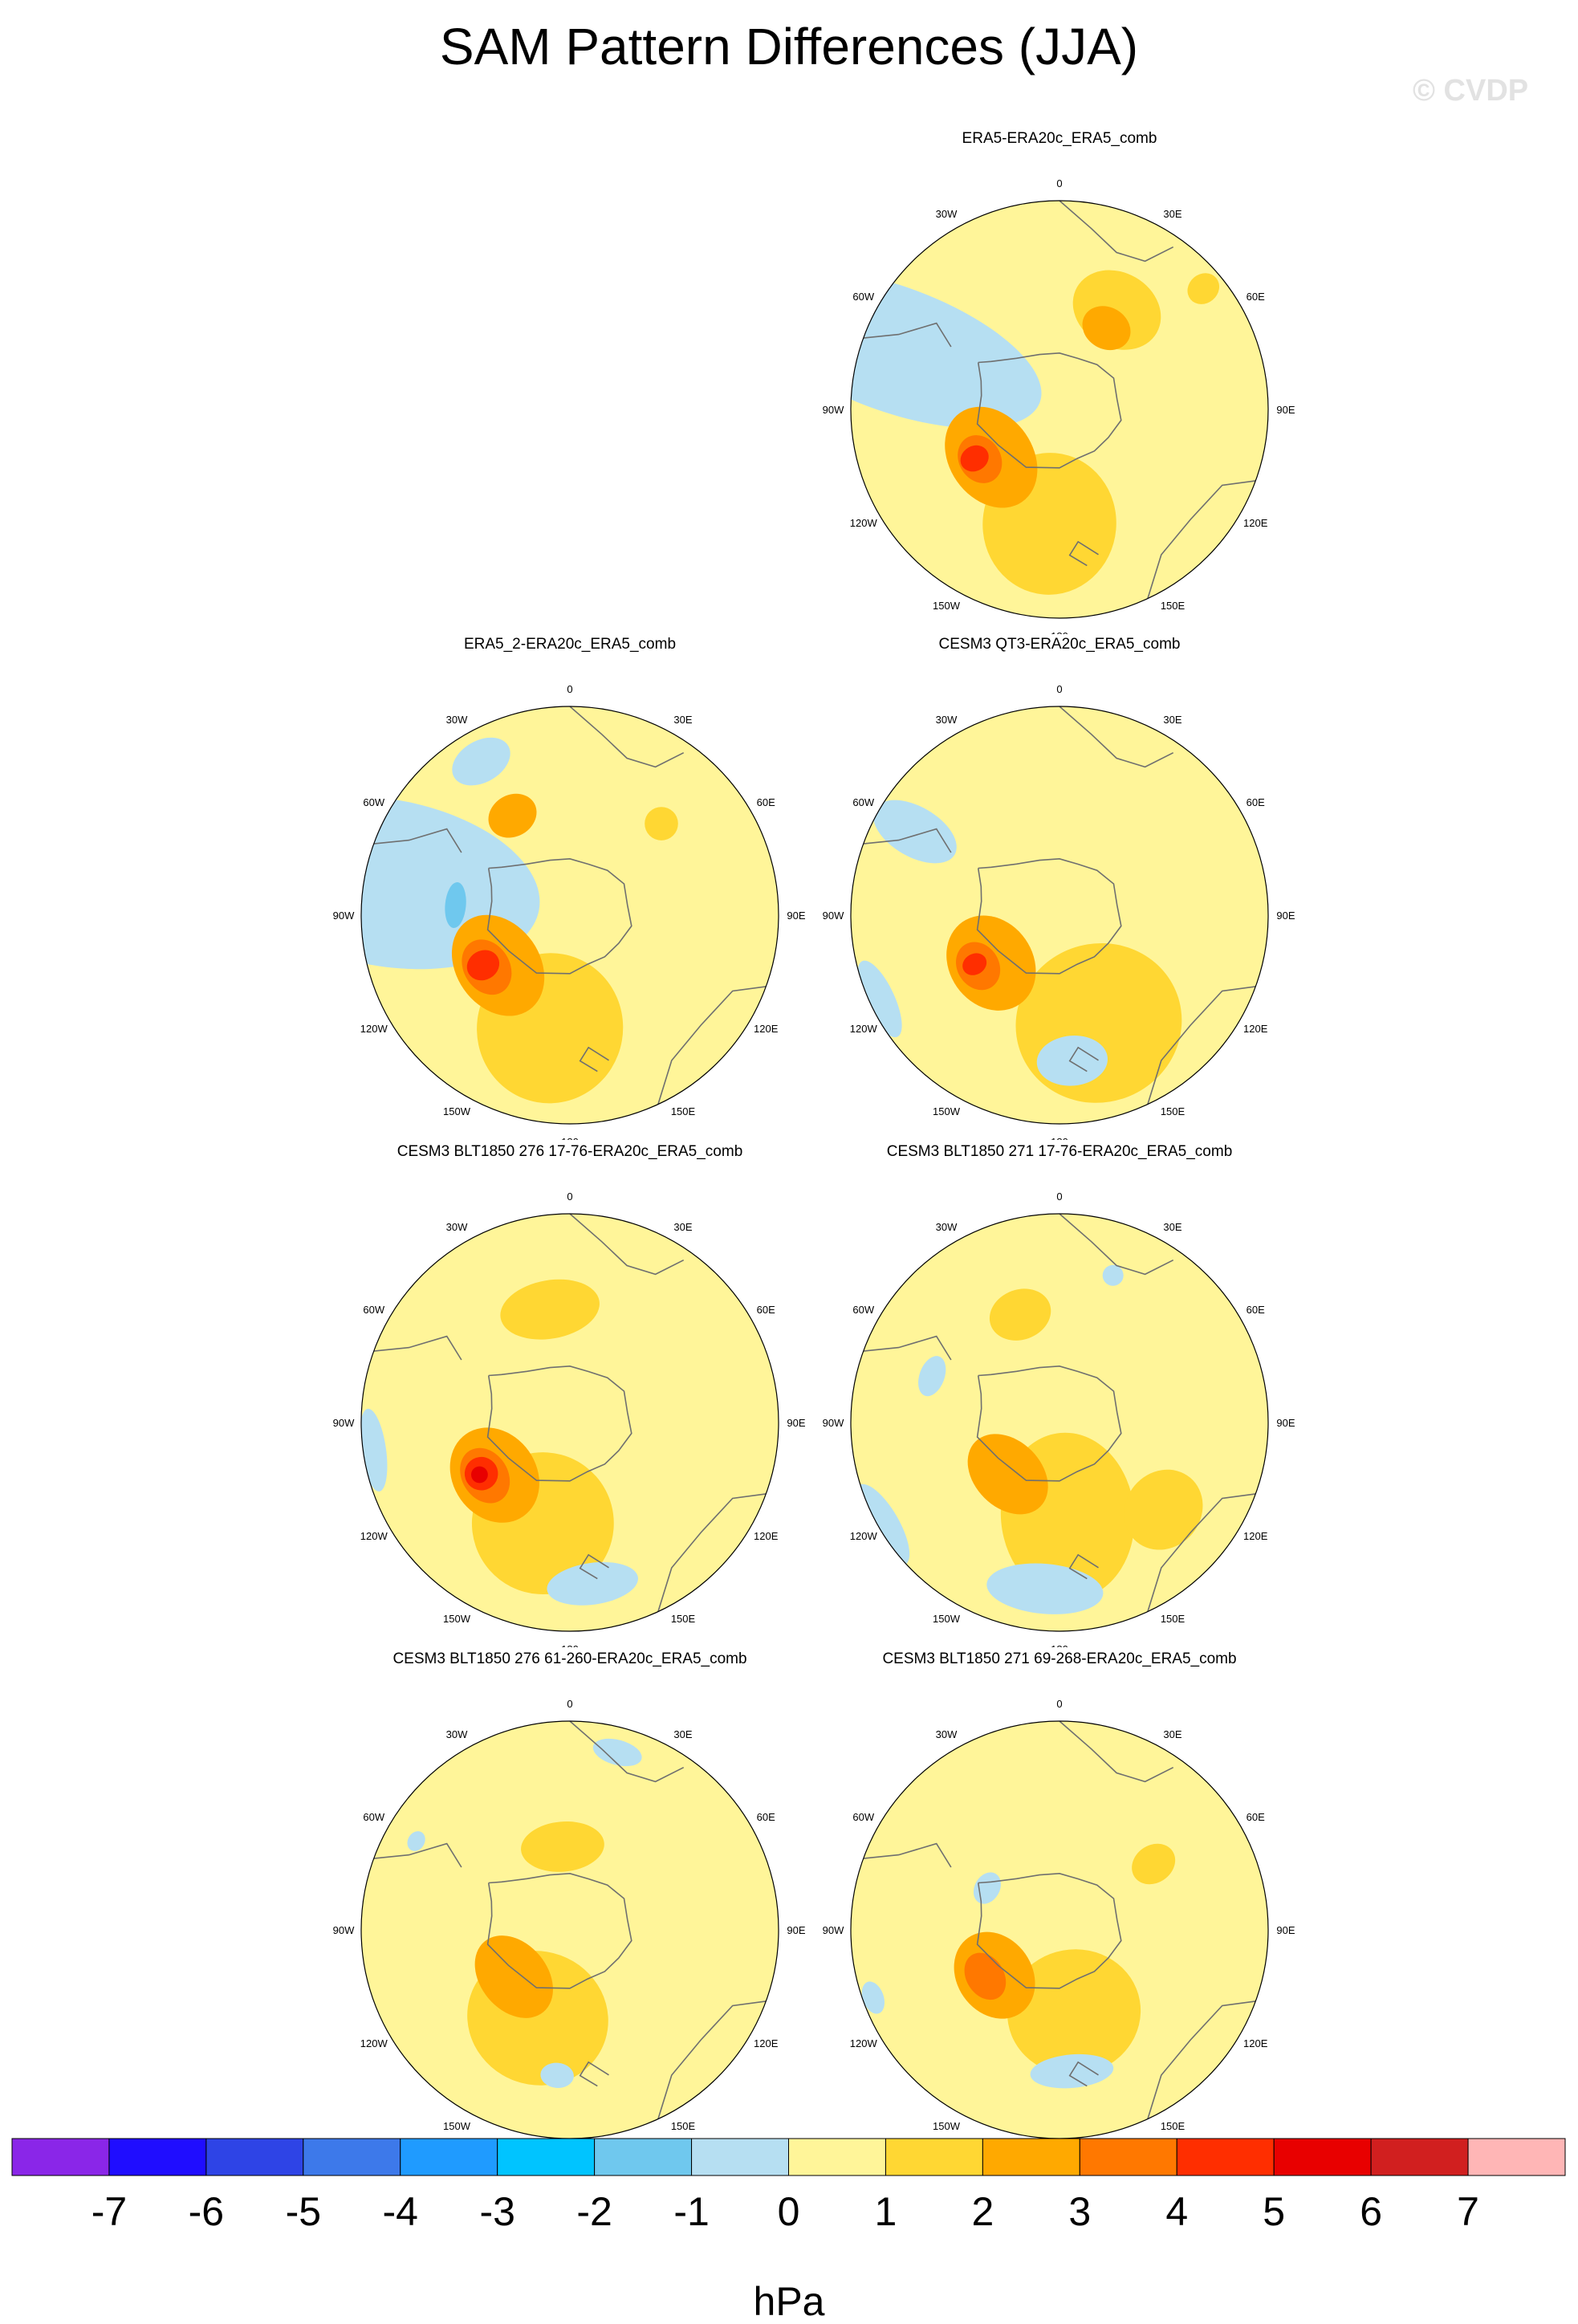  What do you see at coordinates (1059, 138) in the screenshot?
I see `panel-title: ERA5-ERA20c_ERA5_comb` at bounding box center [1059, 138].